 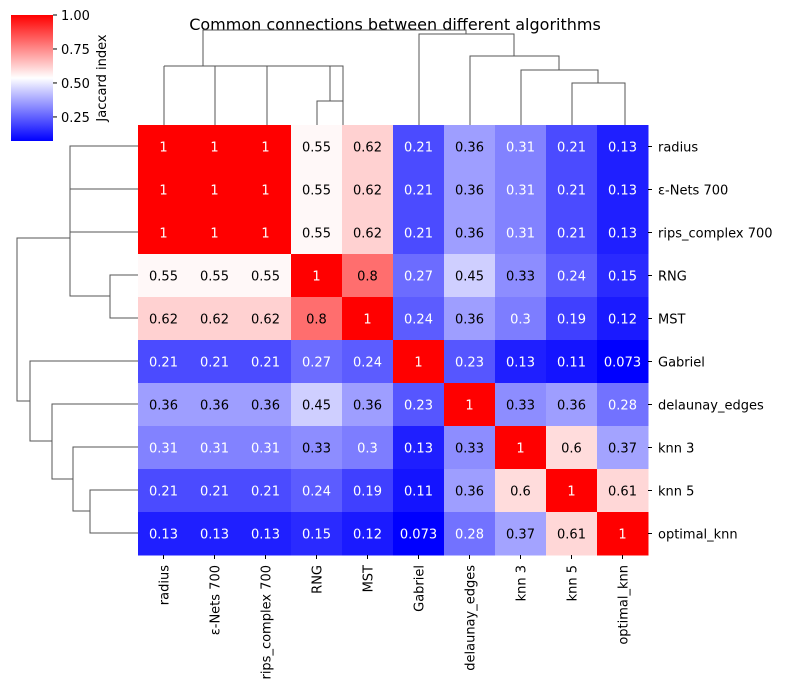 I want to click on column-dendrogram, so click(x=394, y=77).